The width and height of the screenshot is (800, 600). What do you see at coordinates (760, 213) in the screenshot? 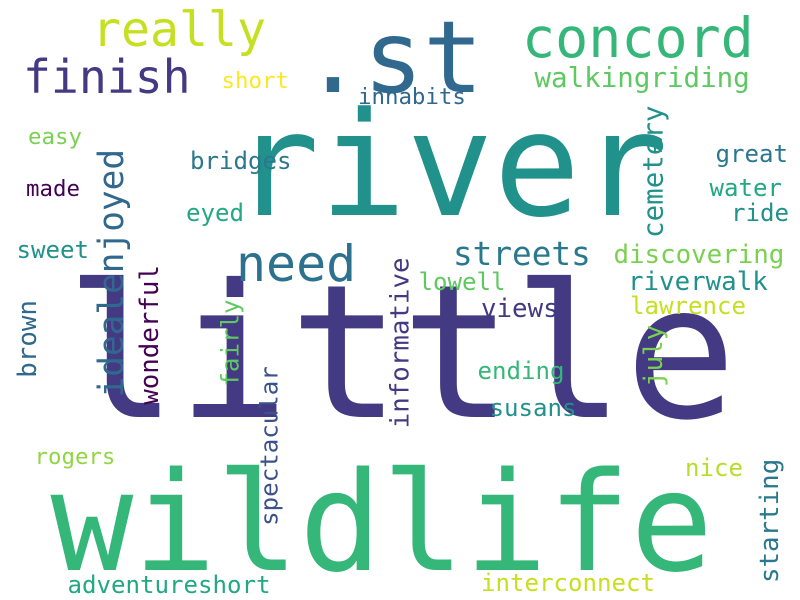
I see `word-ride: ride` at bounding box center [760, 213].